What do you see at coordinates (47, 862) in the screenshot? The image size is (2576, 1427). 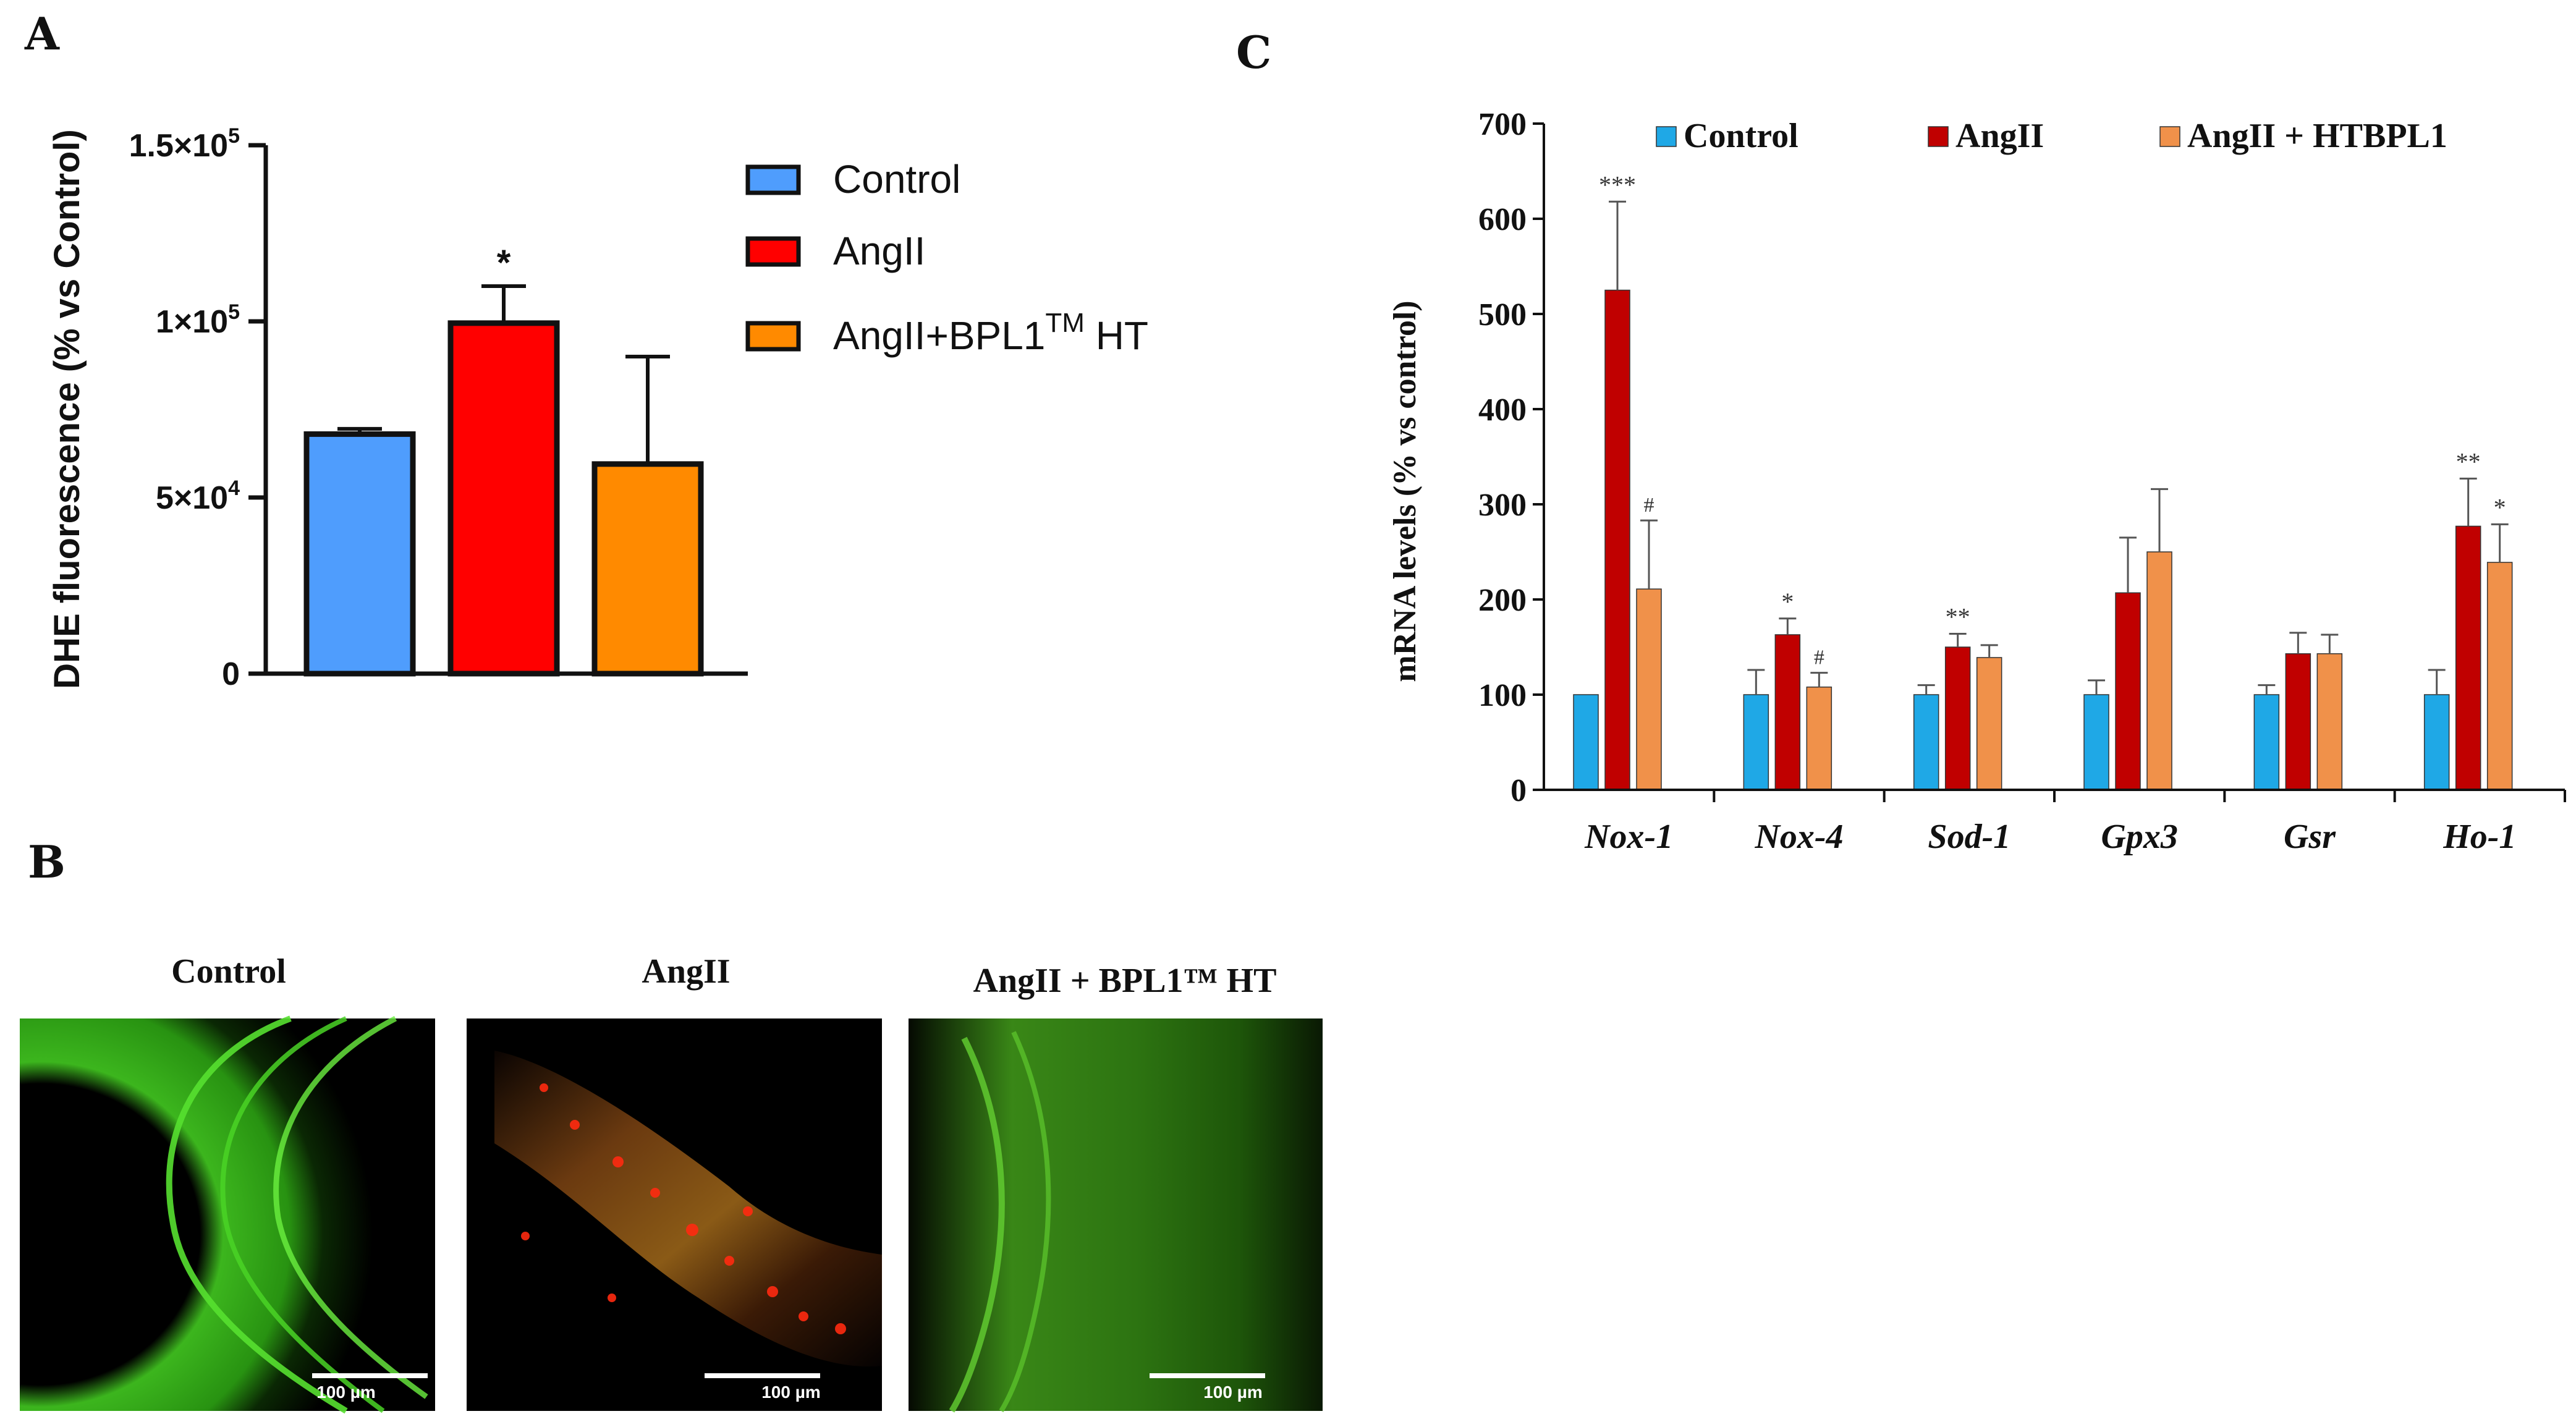 I see `panel-label-b: B` at bounding box center [47, 862].